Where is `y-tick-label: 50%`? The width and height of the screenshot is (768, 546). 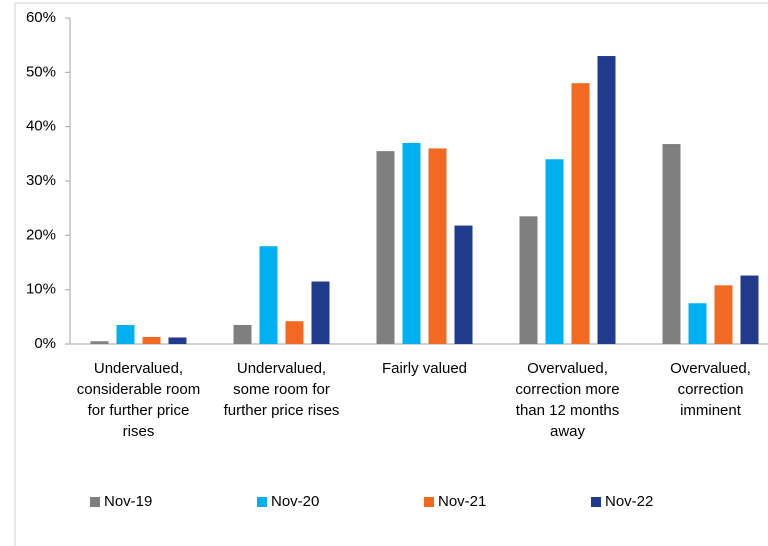
y-tick-label: 50% is located at coordinates (41, 71).